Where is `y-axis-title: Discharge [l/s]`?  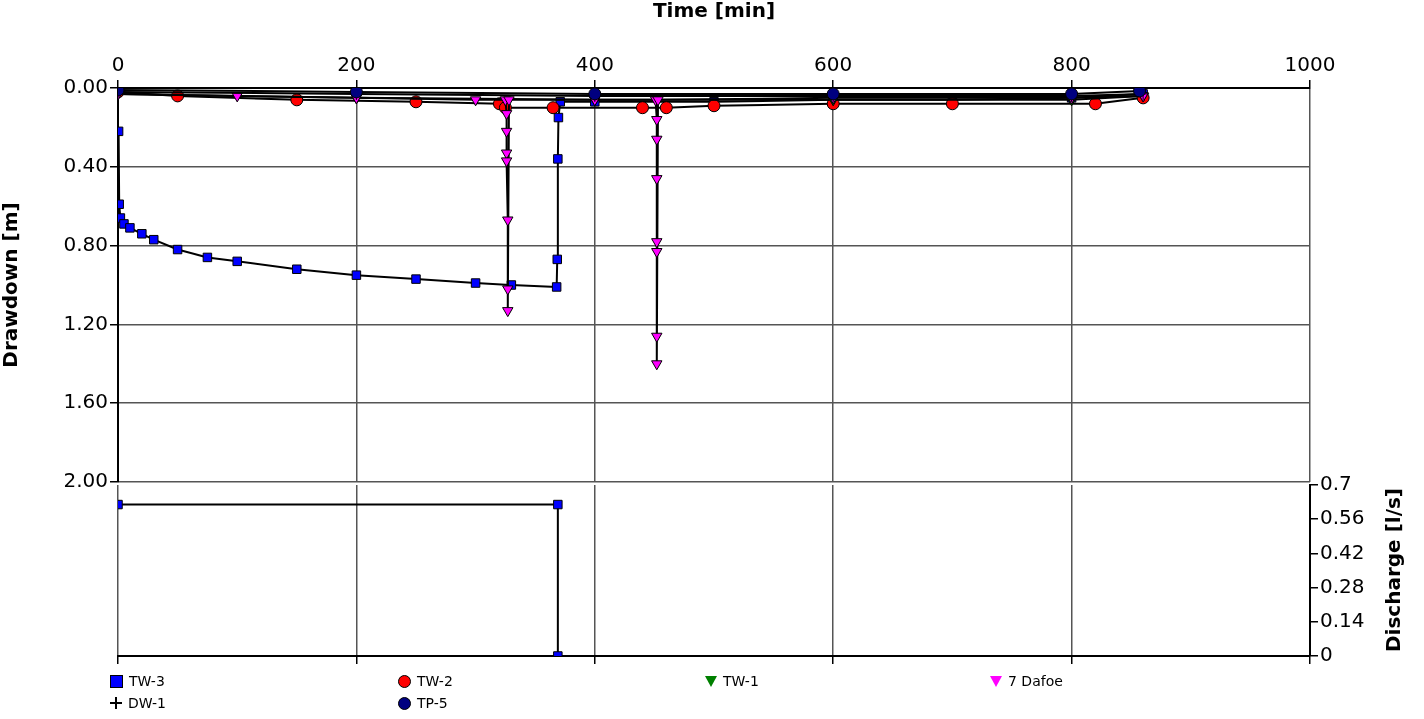 y-axis-title: Discharge [l/s] is located at coordinates (1393, 570).